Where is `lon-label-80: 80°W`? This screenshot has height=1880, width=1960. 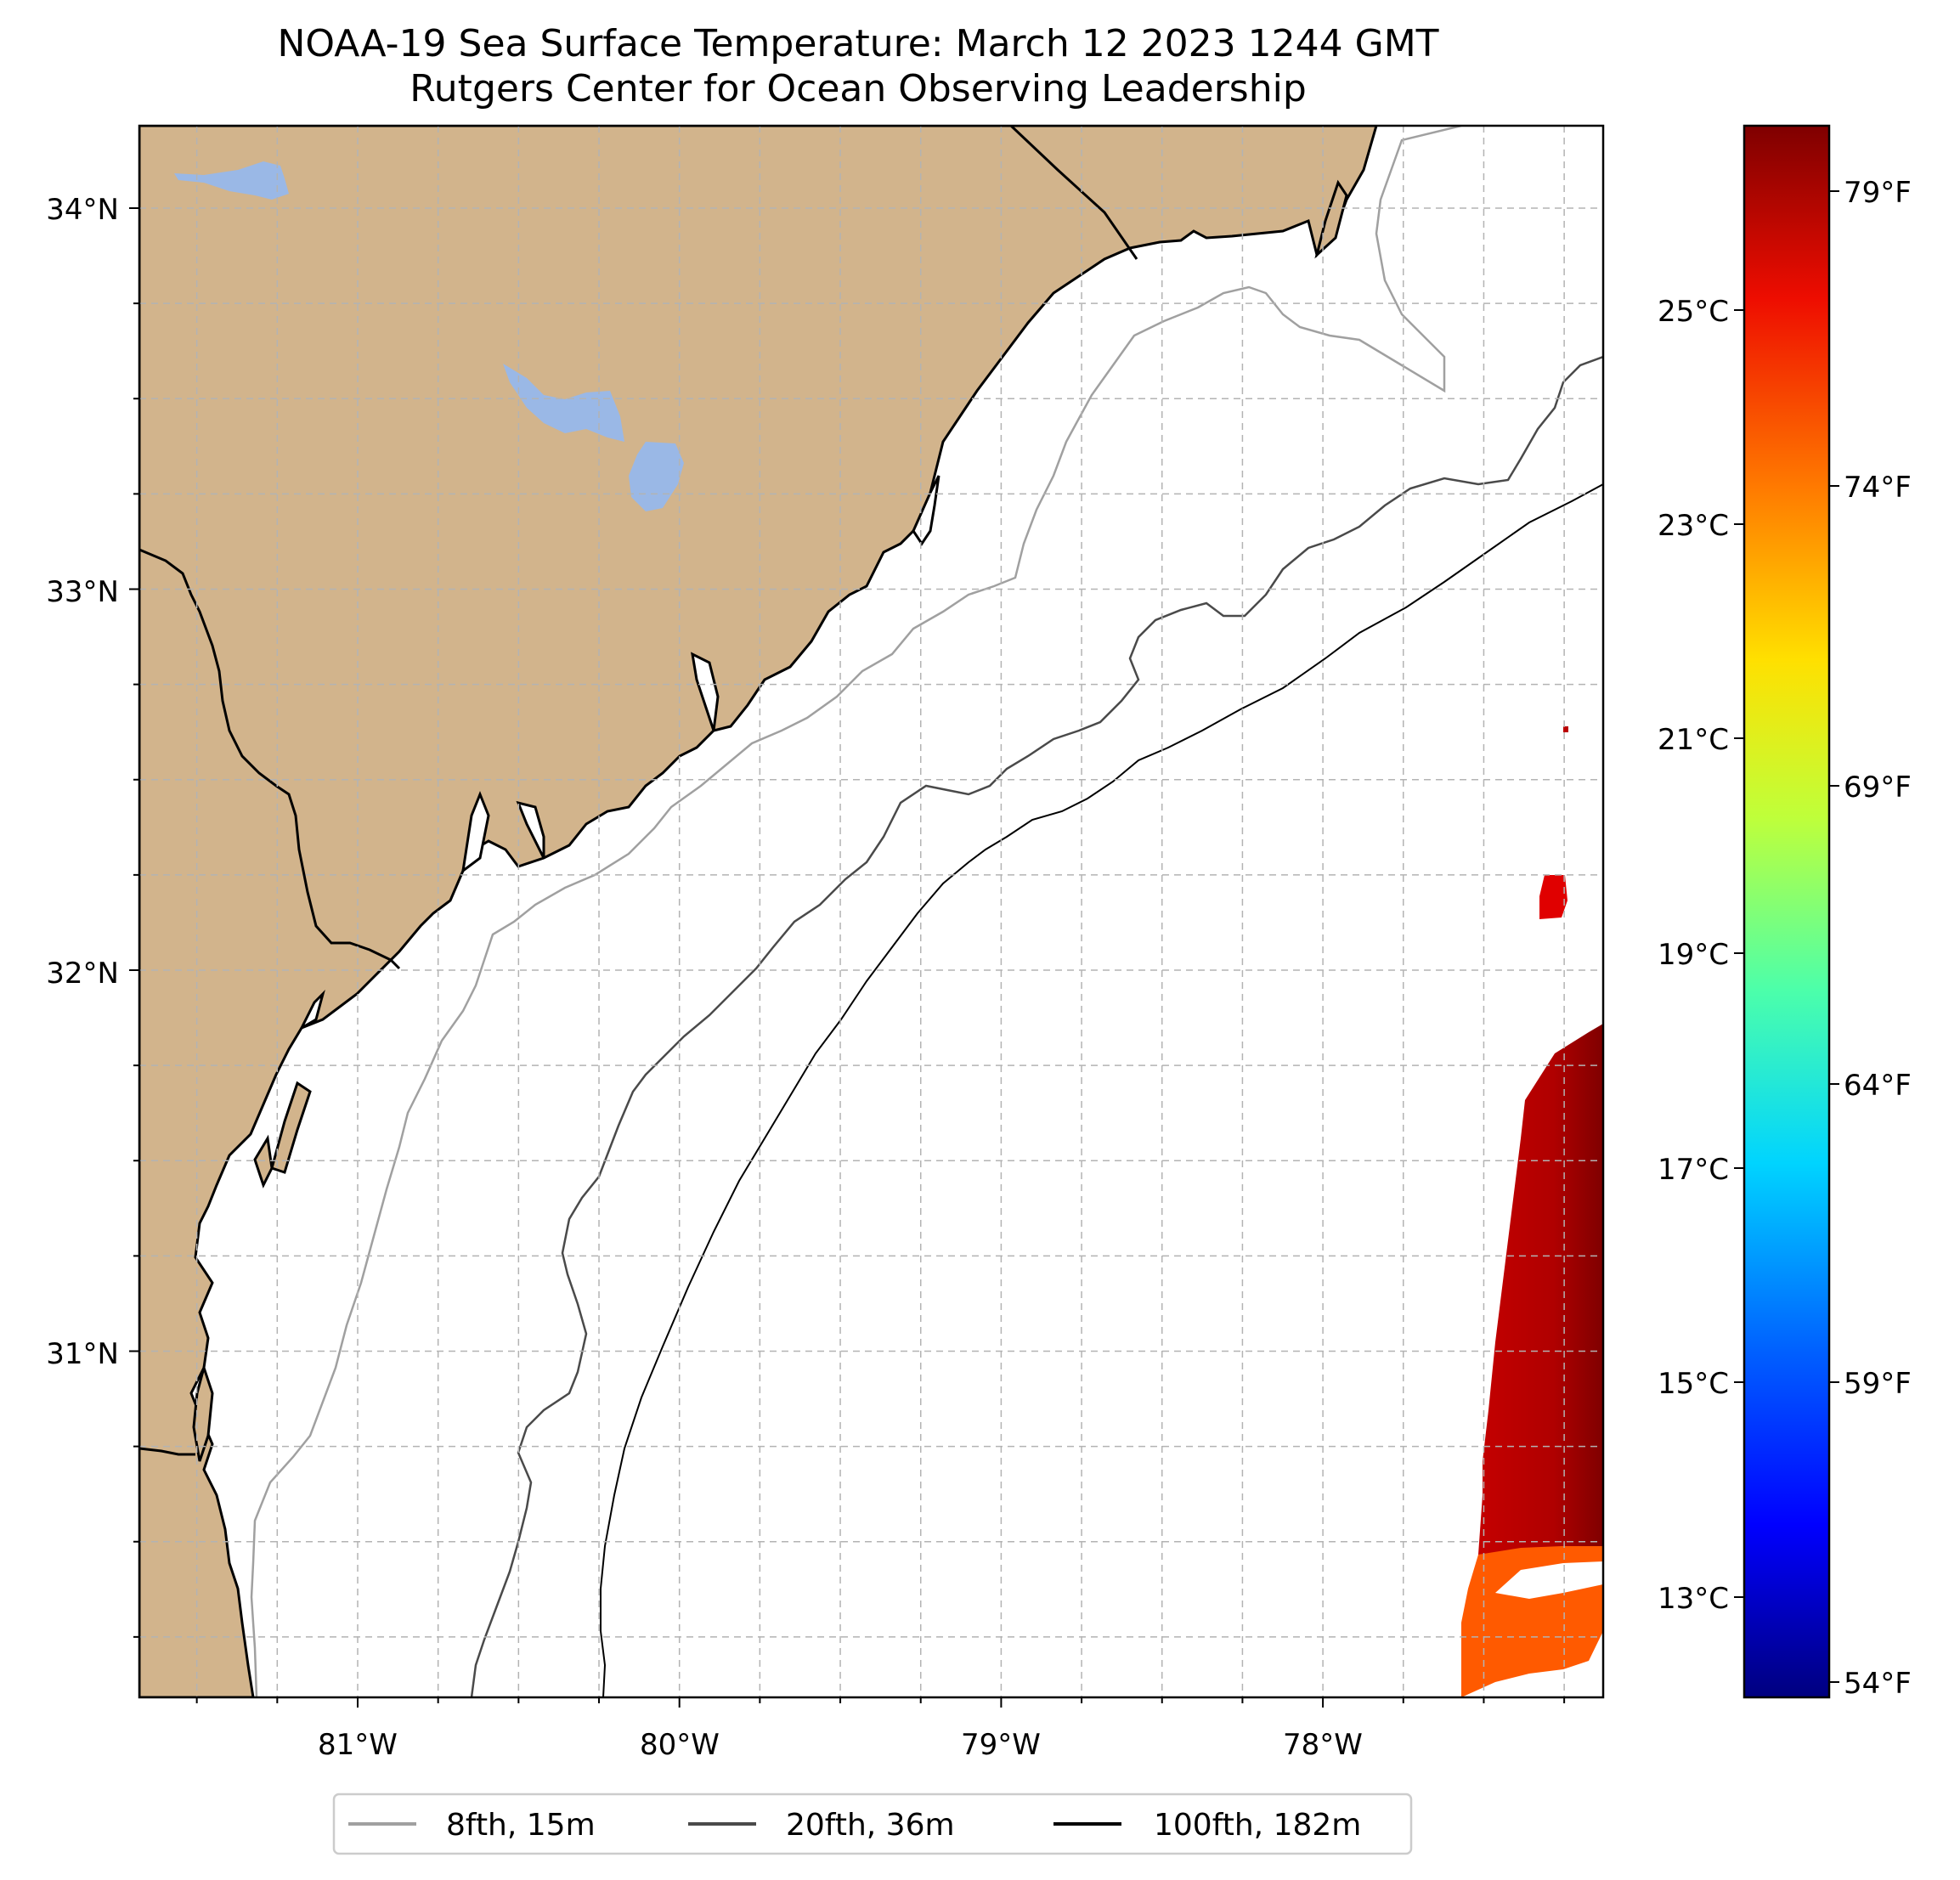 lon-label-80: 80°W is located at coordinates (680, 1745).